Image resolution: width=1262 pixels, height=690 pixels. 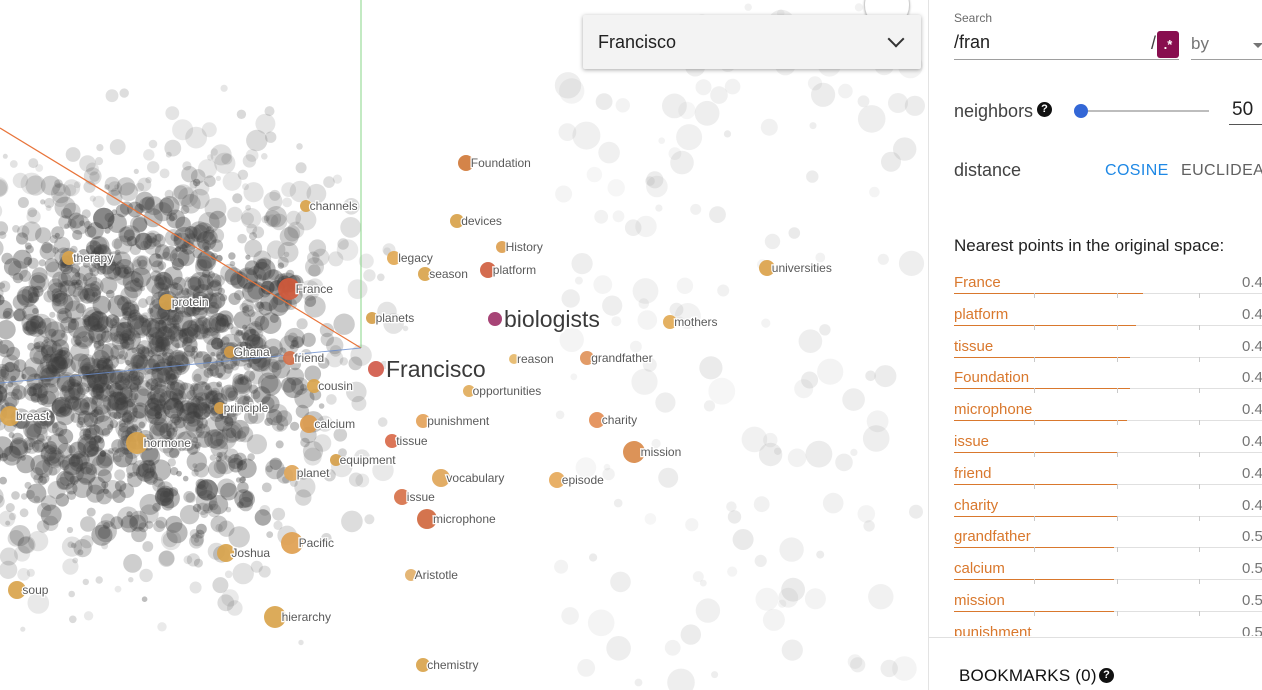 I want to click on nearest-point-row: mission 0.5, so click(x=1108, y=604).